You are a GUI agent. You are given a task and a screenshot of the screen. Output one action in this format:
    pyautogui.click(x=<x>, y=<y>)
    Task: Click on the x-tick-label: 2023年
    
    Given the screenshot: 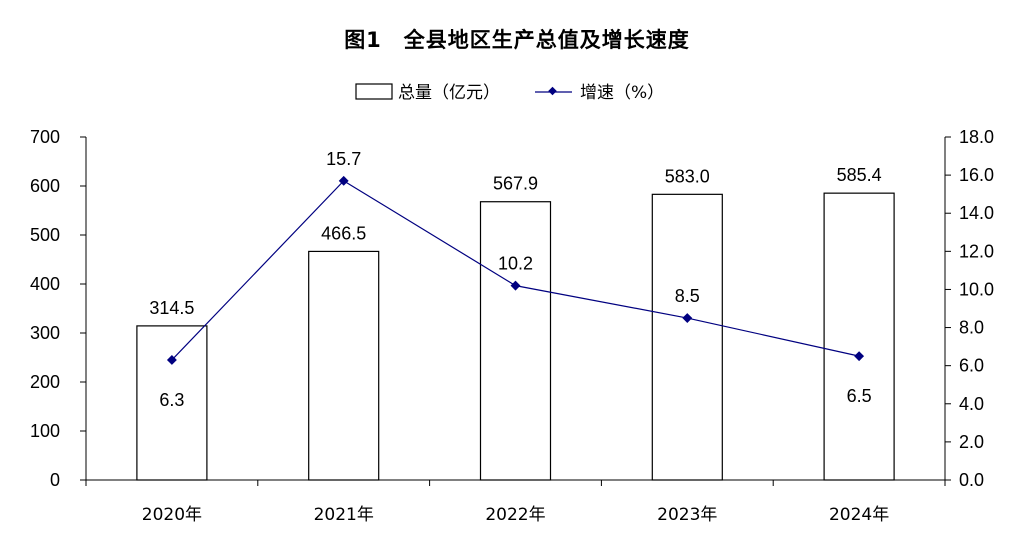 What is the action you would take?
    pyautogui.click(x=687, y=515)
    